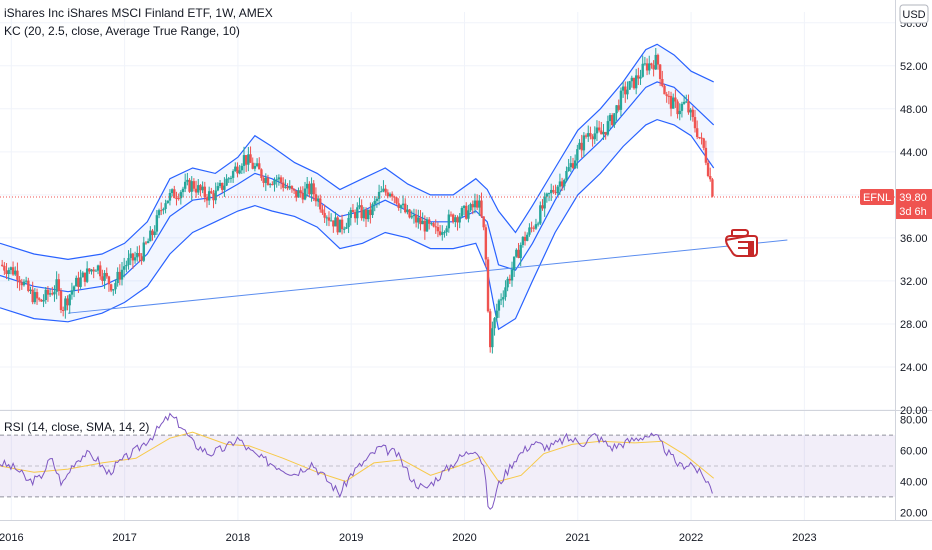 This screenshot has width=932, height=550. I want to click on time-tick-label: 2017, so click(124, 538).